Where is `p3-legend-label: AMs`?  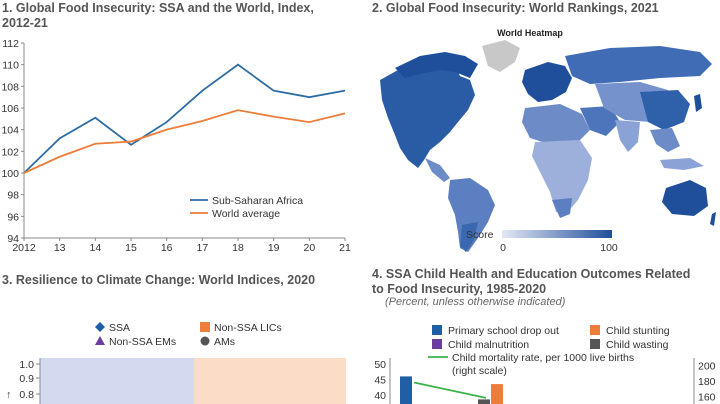
p3-legend-label: AMs is located at coordinates (224, 342).